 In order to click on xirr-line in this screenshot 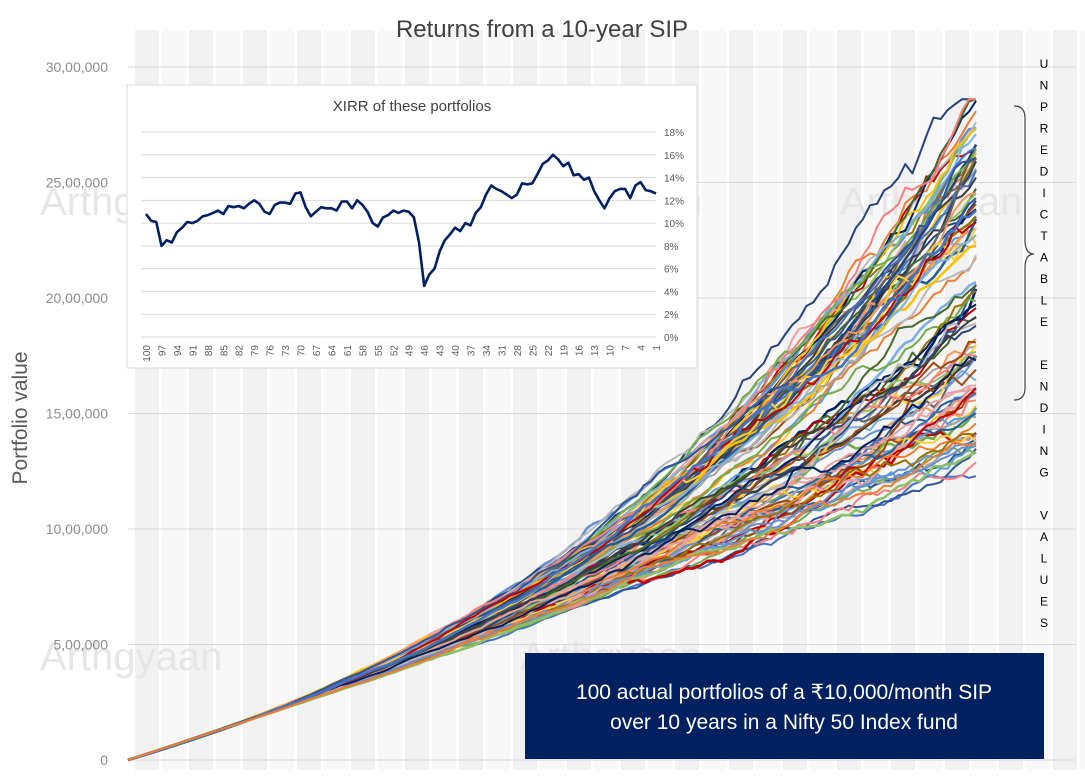, I will do `click(400, 220)`.